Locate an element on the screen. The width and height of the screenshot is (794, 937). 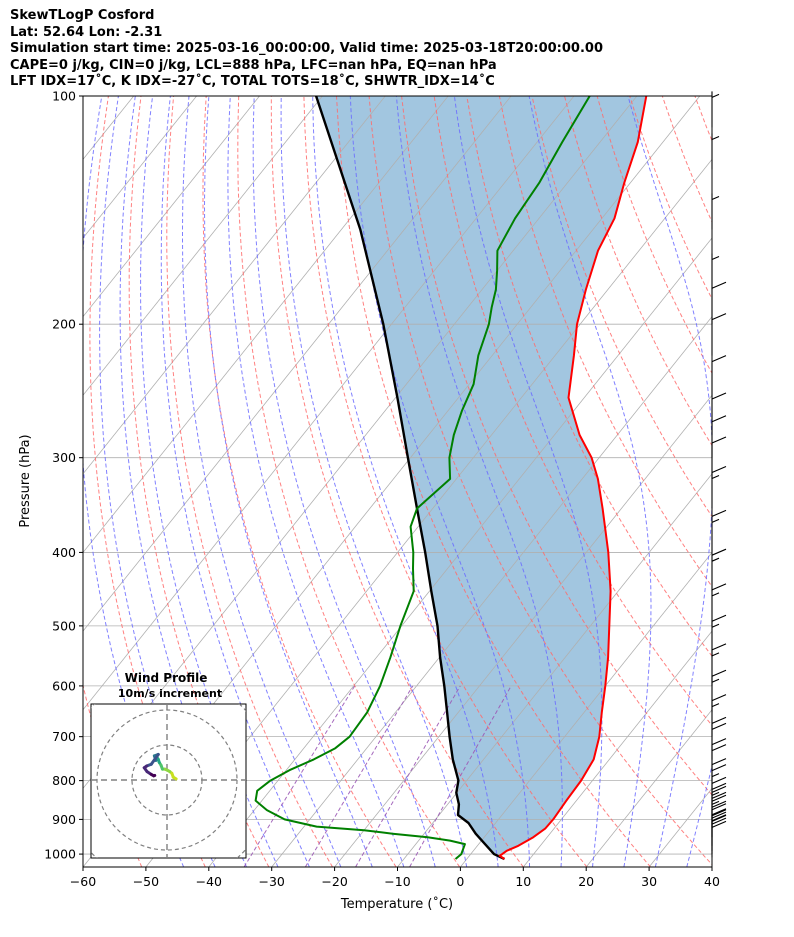
x-axis-label: Temperature (˚C) is located at coordinates (396, 904).